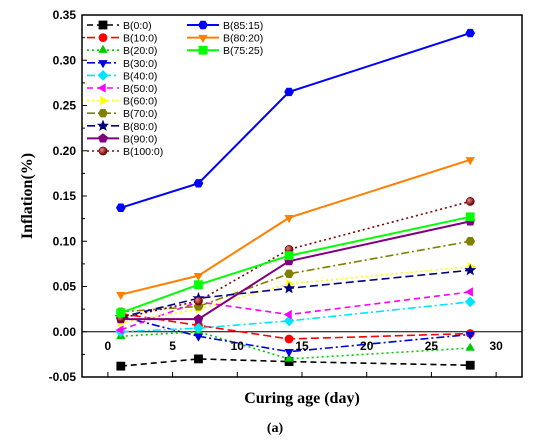 The width and height of the screenshot is (550, 440). I want to click on legend-label: B(40:0), so click(140, 76).